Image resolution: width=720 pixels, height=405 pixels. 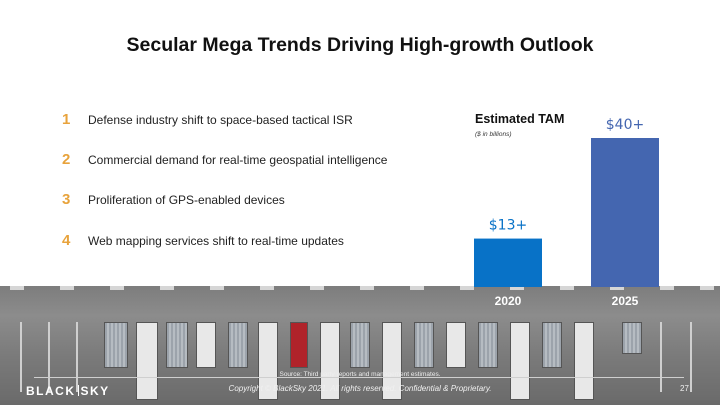 What do you see at coordinates (520, 119) in the screenshot?
I see `chart-title: Estimated TAM` at bounding box center [520, 119].